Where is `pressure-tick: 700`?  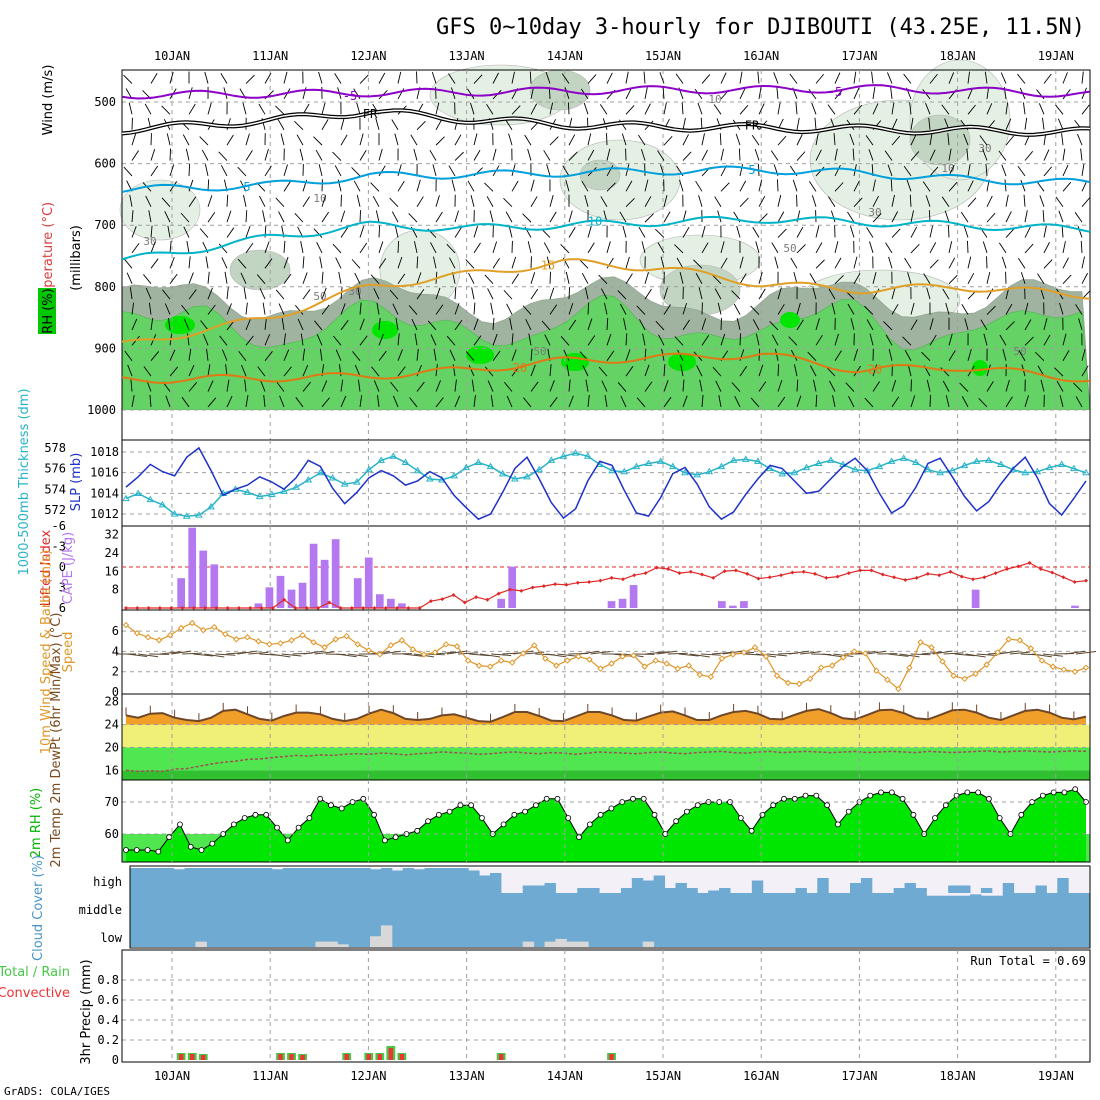
pressure-tick: 700 is located at coordinates (105, 225).